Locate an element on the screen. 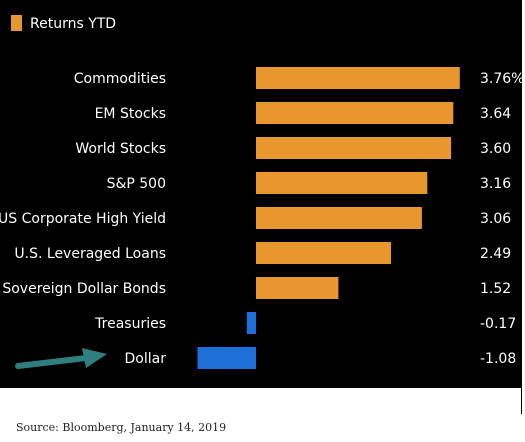  category-label-us-corporate-high-yield: US Corporate High Yield is located at coordinates (83, 219).